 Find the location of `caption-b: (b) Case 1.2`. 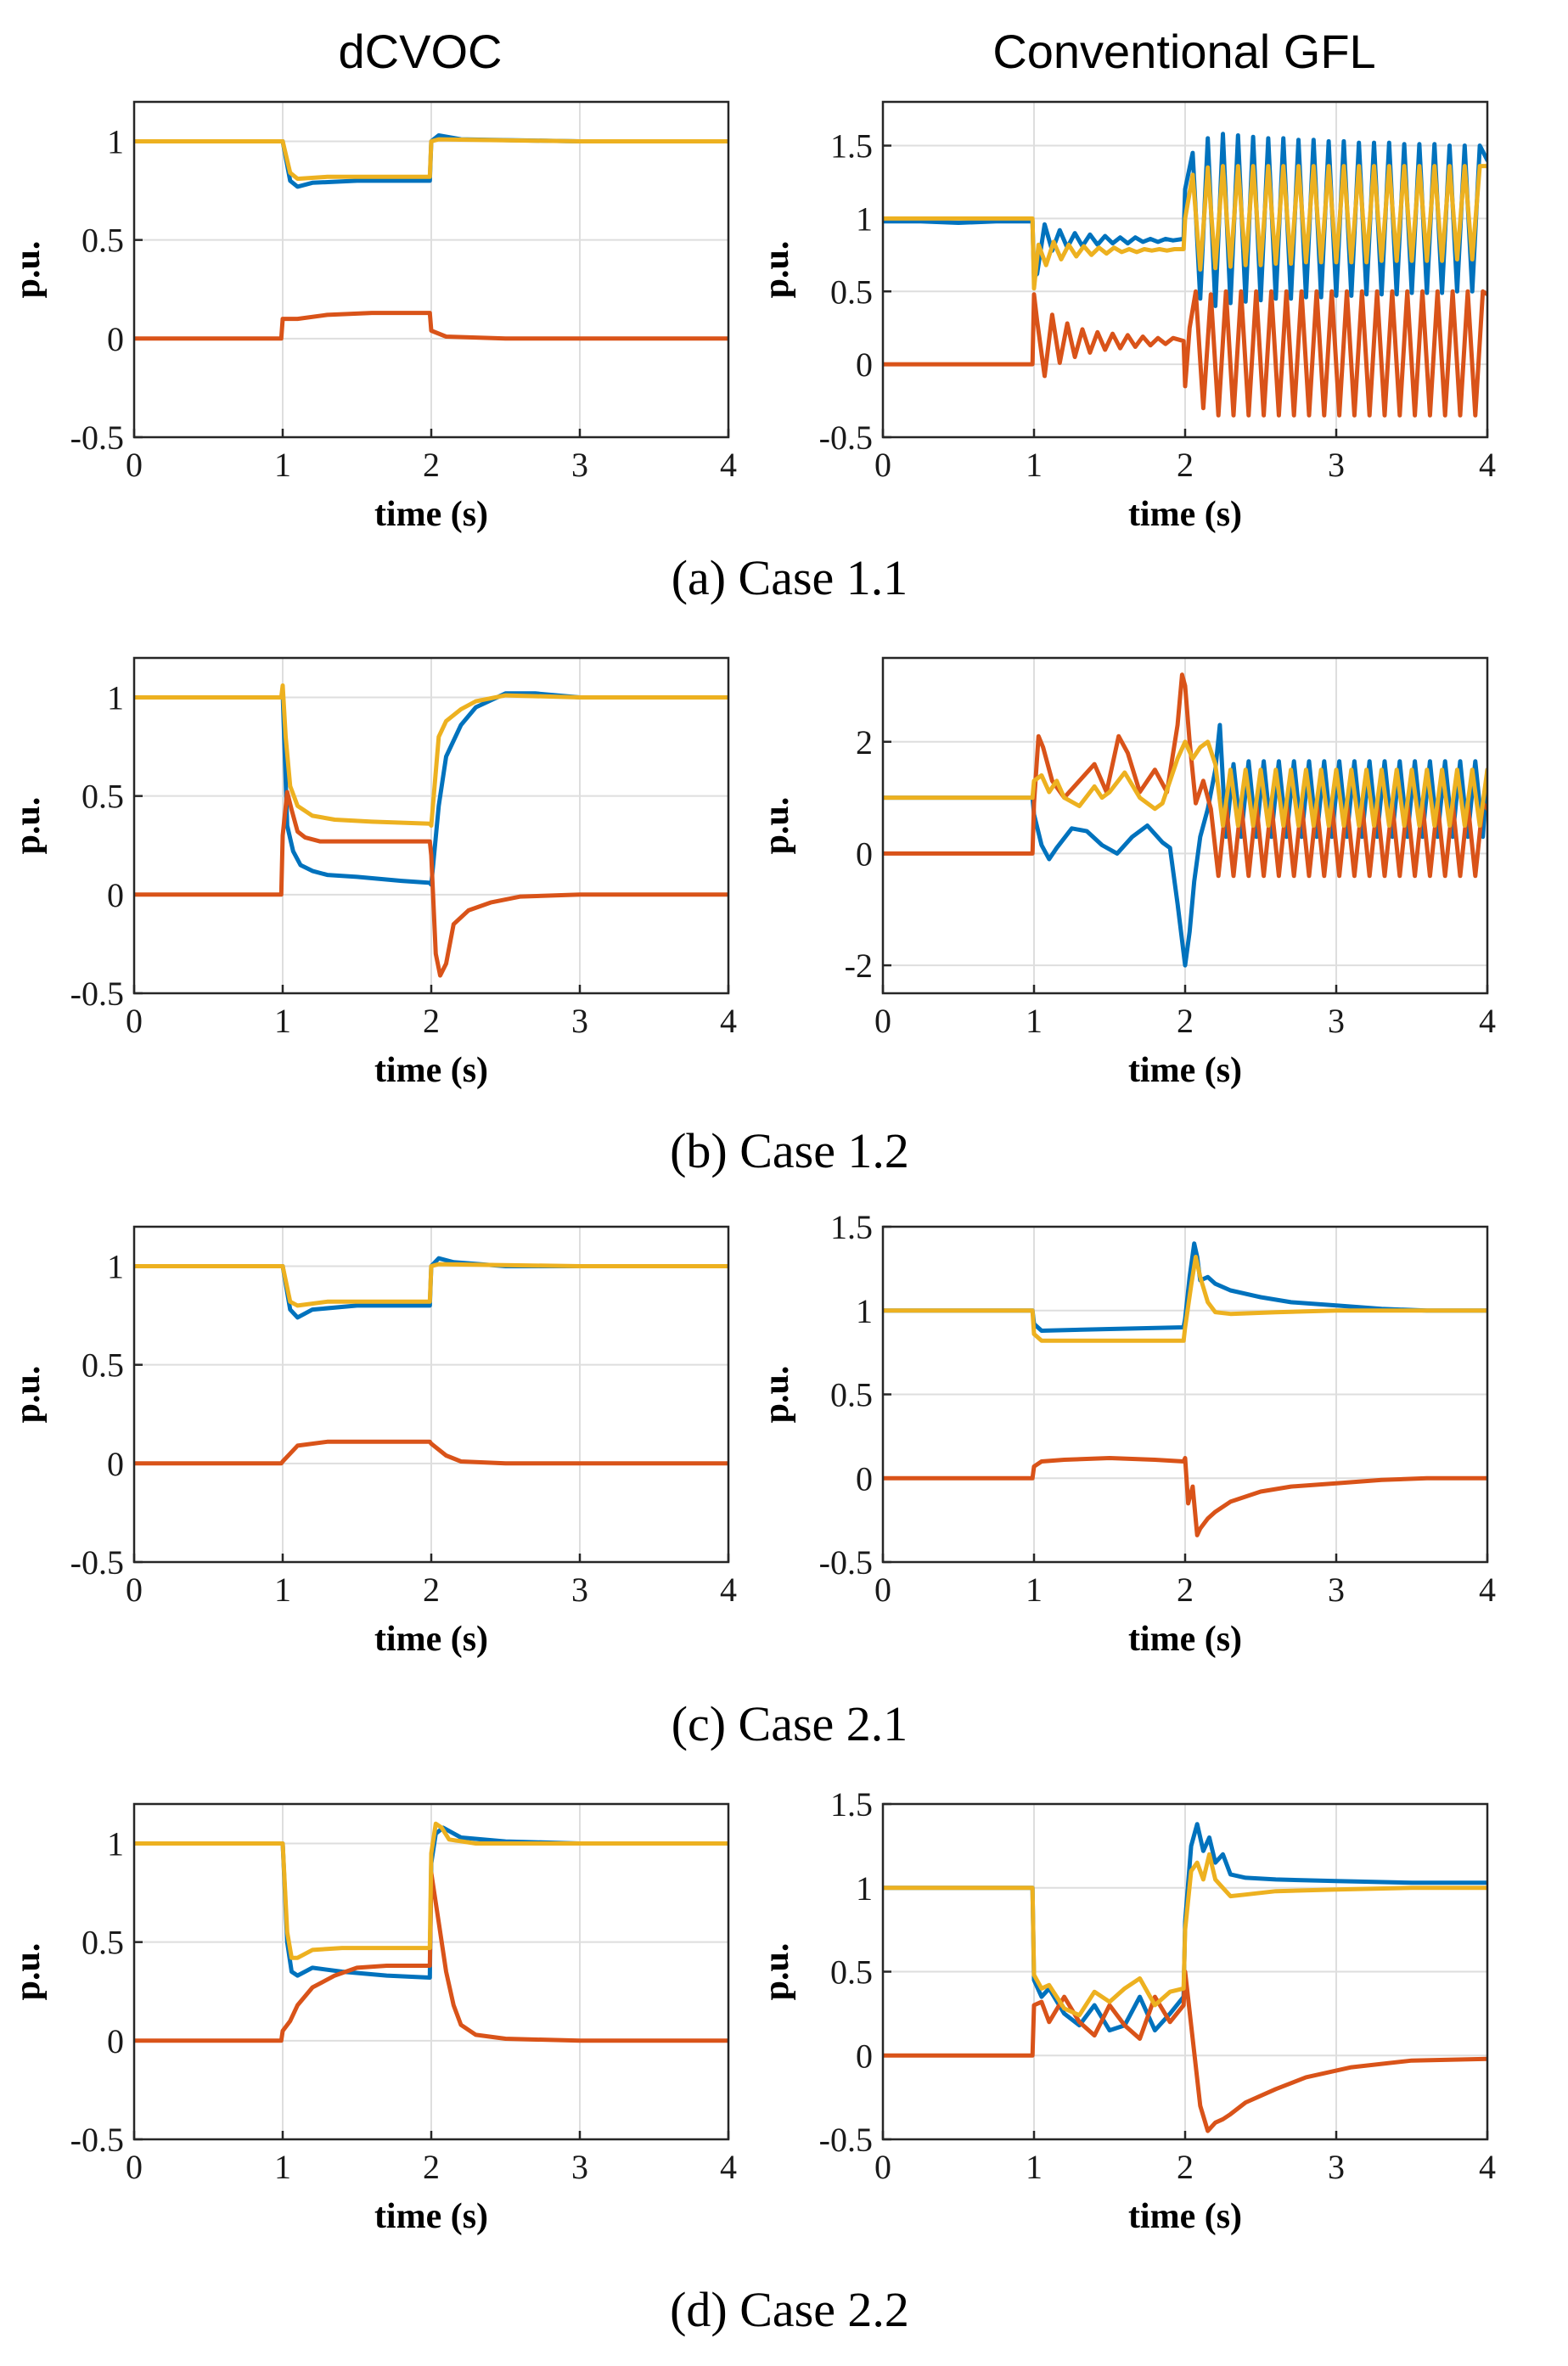

caption-b: (b) Case 1.2 is located at coordinates (789, 1150).